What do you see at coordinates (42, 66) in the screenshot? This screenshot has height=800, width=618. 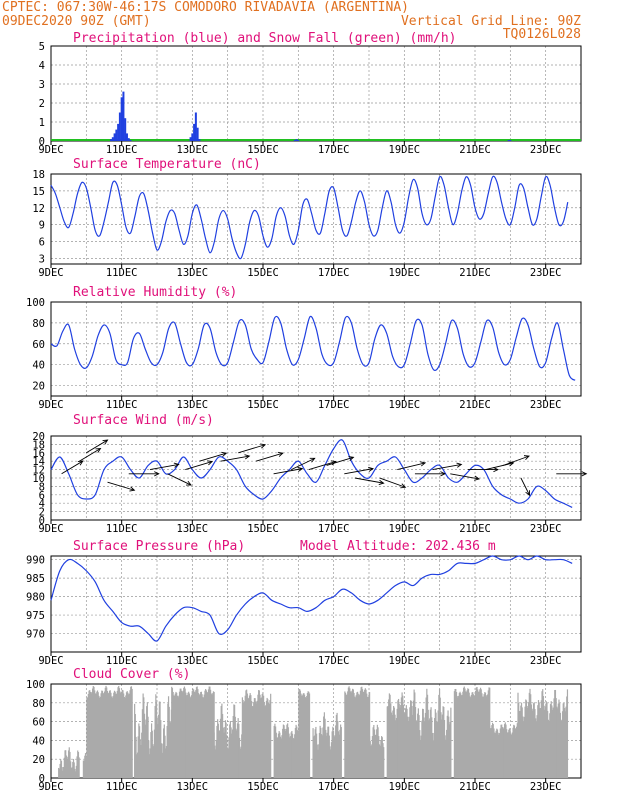 I see `precip-ytick-label: 4` at bounding box center [42, 66].